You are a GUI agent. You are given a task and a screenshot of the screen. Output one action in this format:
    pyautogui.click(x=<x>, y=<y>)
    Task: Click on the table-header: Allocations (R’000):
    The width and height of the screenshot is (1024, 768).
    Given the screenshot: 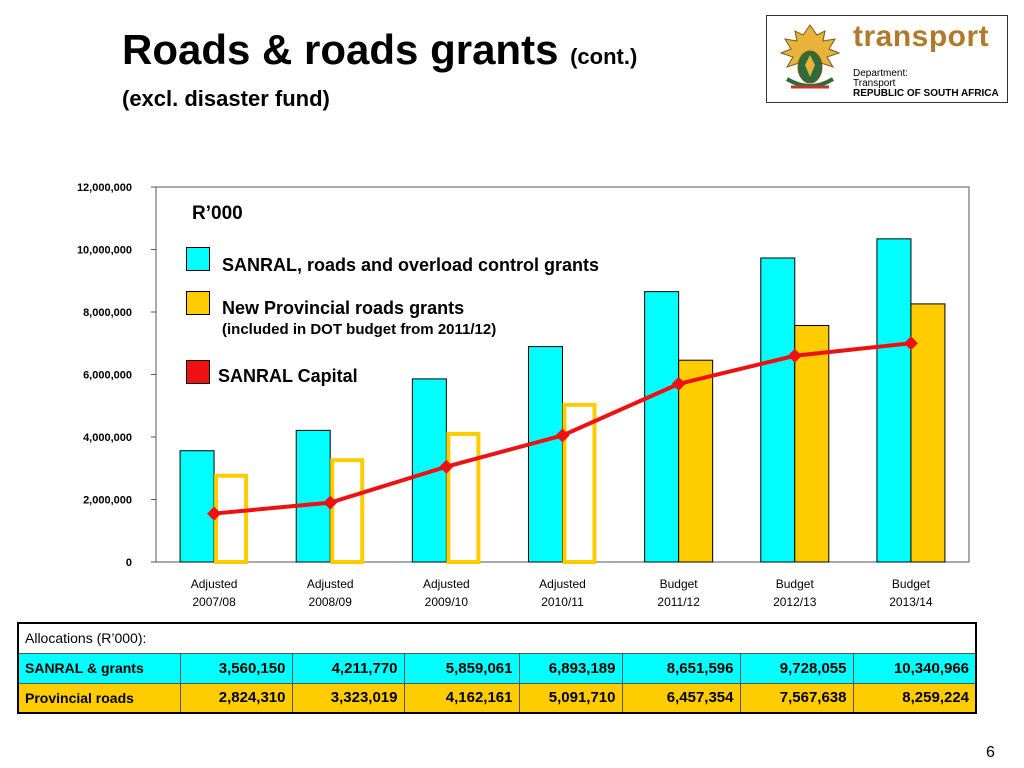 What is the action you would take?
    pyautogui.click(x=497, y=638)
    